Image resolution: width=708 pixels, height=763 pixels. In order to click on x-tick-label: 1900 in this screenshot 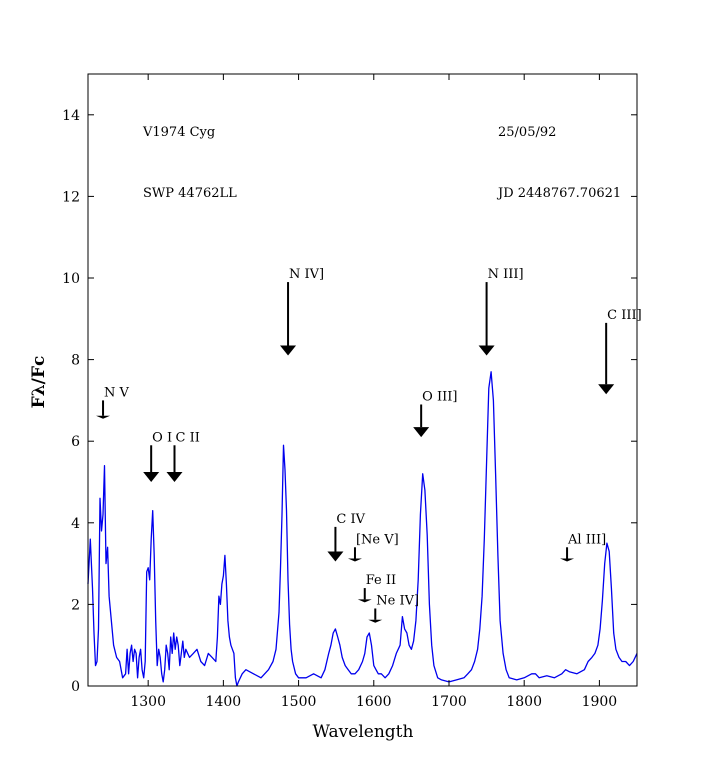, I will do `click(600, 702)`.